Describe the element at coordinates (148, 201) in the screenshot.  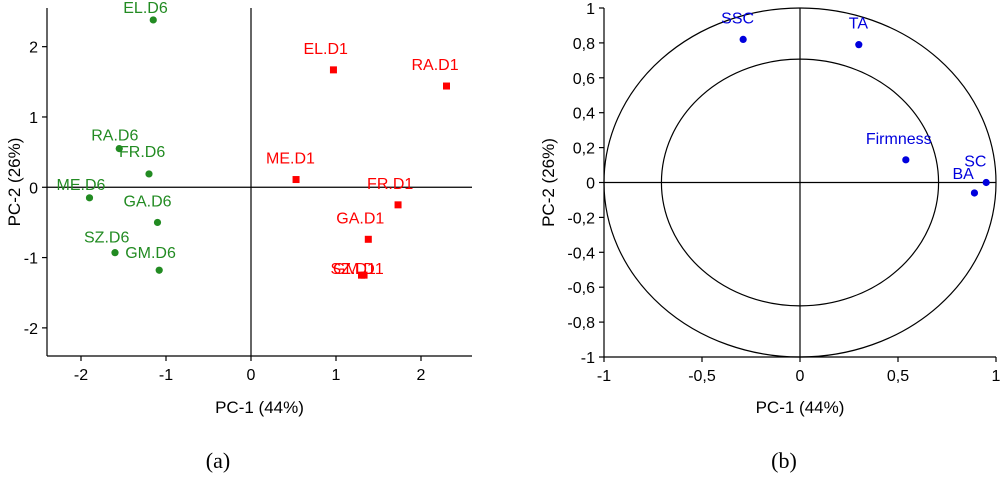
I see `point-label: GA.D6` at that location.